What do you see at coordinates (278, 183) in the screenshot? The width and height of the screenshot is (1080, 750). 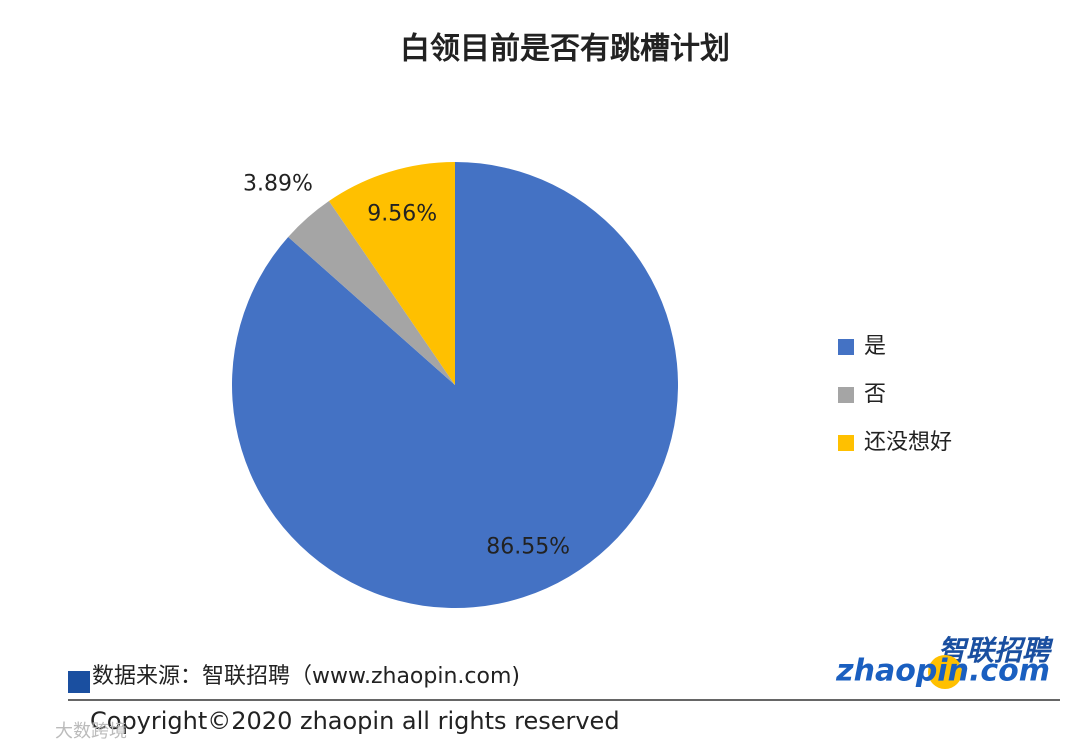 I see `data-label: 3.89%` at bounding box center [278, 183].